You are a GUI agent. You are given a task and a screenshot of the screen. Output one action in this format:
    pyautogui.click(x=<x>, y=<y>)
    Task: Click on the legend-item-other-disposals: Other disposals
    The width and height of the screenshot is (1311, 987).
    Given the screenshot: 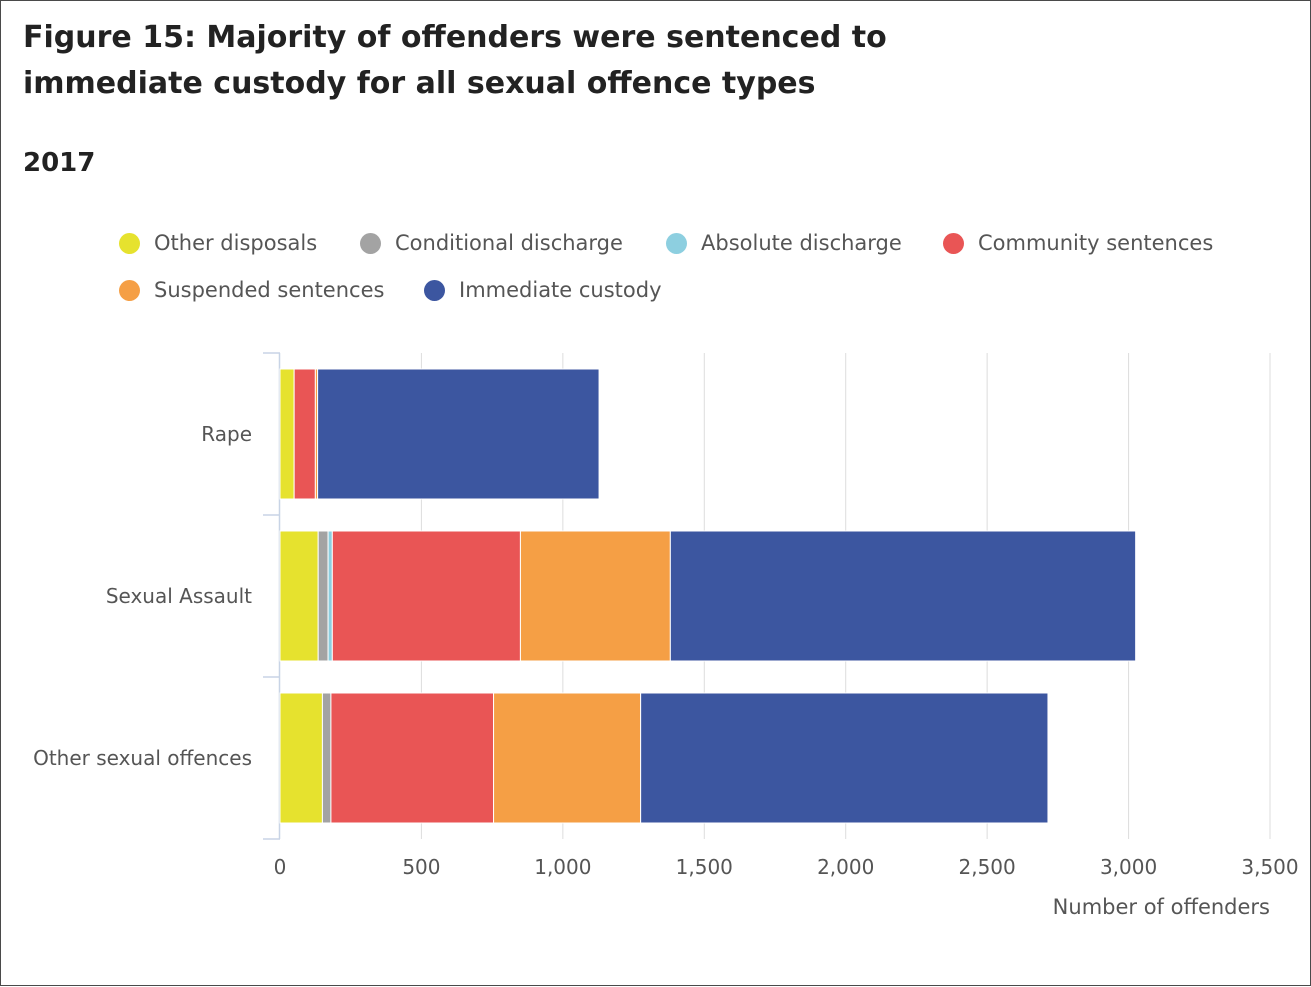 What is the action you would take?
    pyautogui.click(x=218, y=243)
    